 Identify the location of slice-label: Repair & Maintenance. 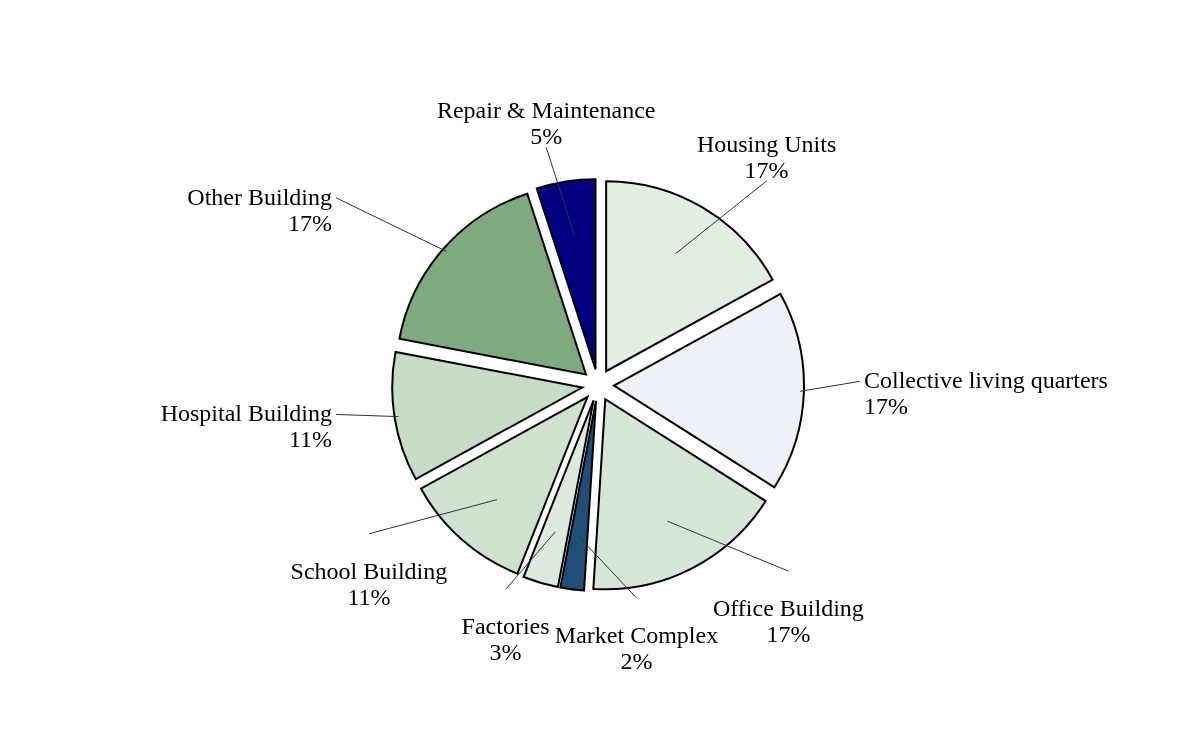
(546, 110).